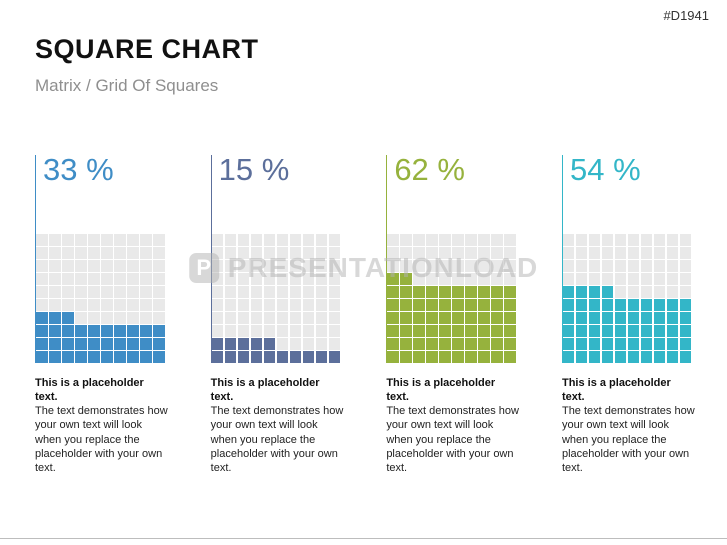  I want to click on waffle-grid, so click(627, 298).